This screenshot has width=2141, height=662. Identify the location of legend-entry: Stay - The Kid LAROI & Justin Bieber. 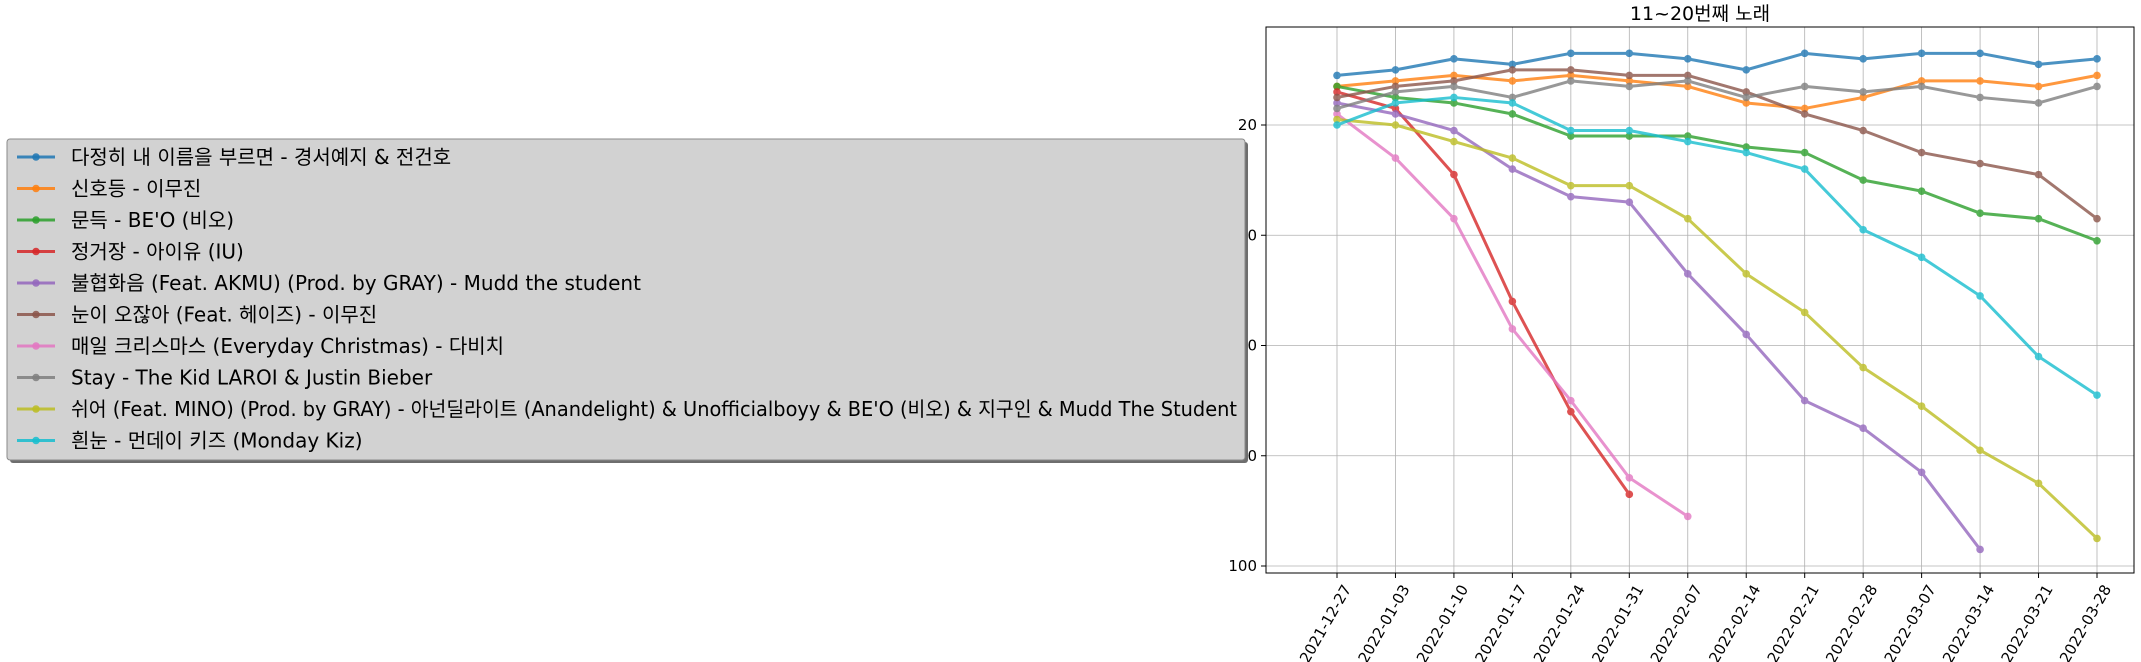
(225, 378).